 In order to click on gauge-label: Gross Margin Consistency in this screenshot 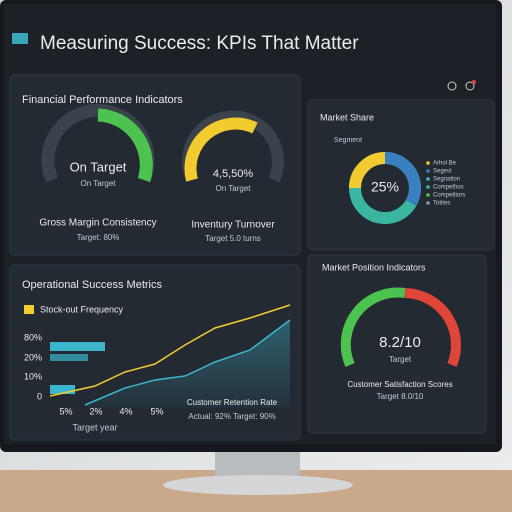, I will do `click(97, 223)`.